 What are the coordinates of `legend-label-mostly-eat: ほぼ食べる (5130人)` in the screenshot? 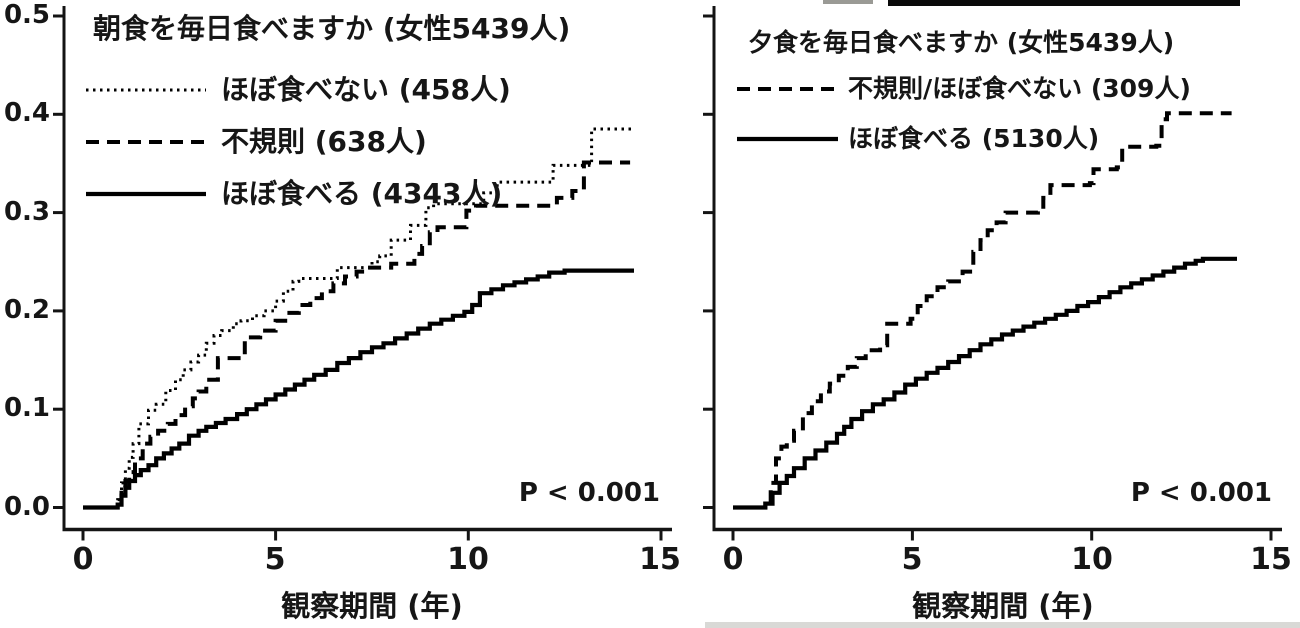 It's located at (974, 138).